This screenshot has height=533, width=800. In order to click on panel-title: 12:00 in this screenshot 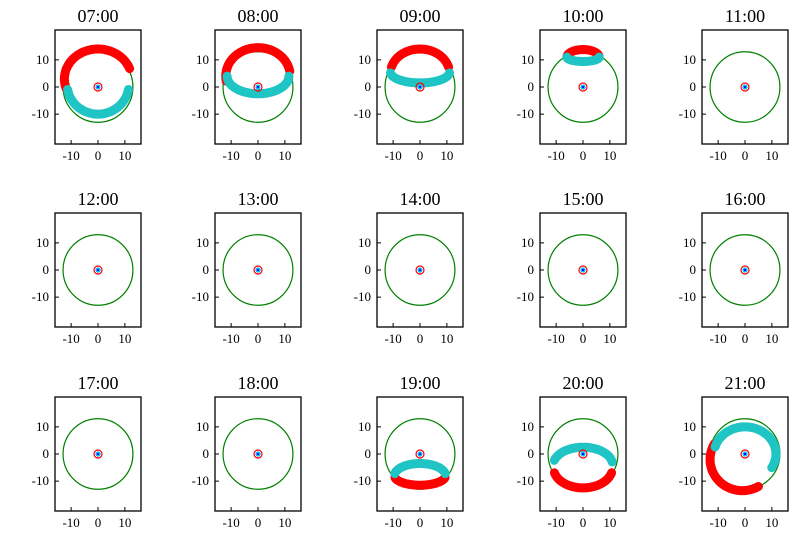, I will do `click(97, 199)`.